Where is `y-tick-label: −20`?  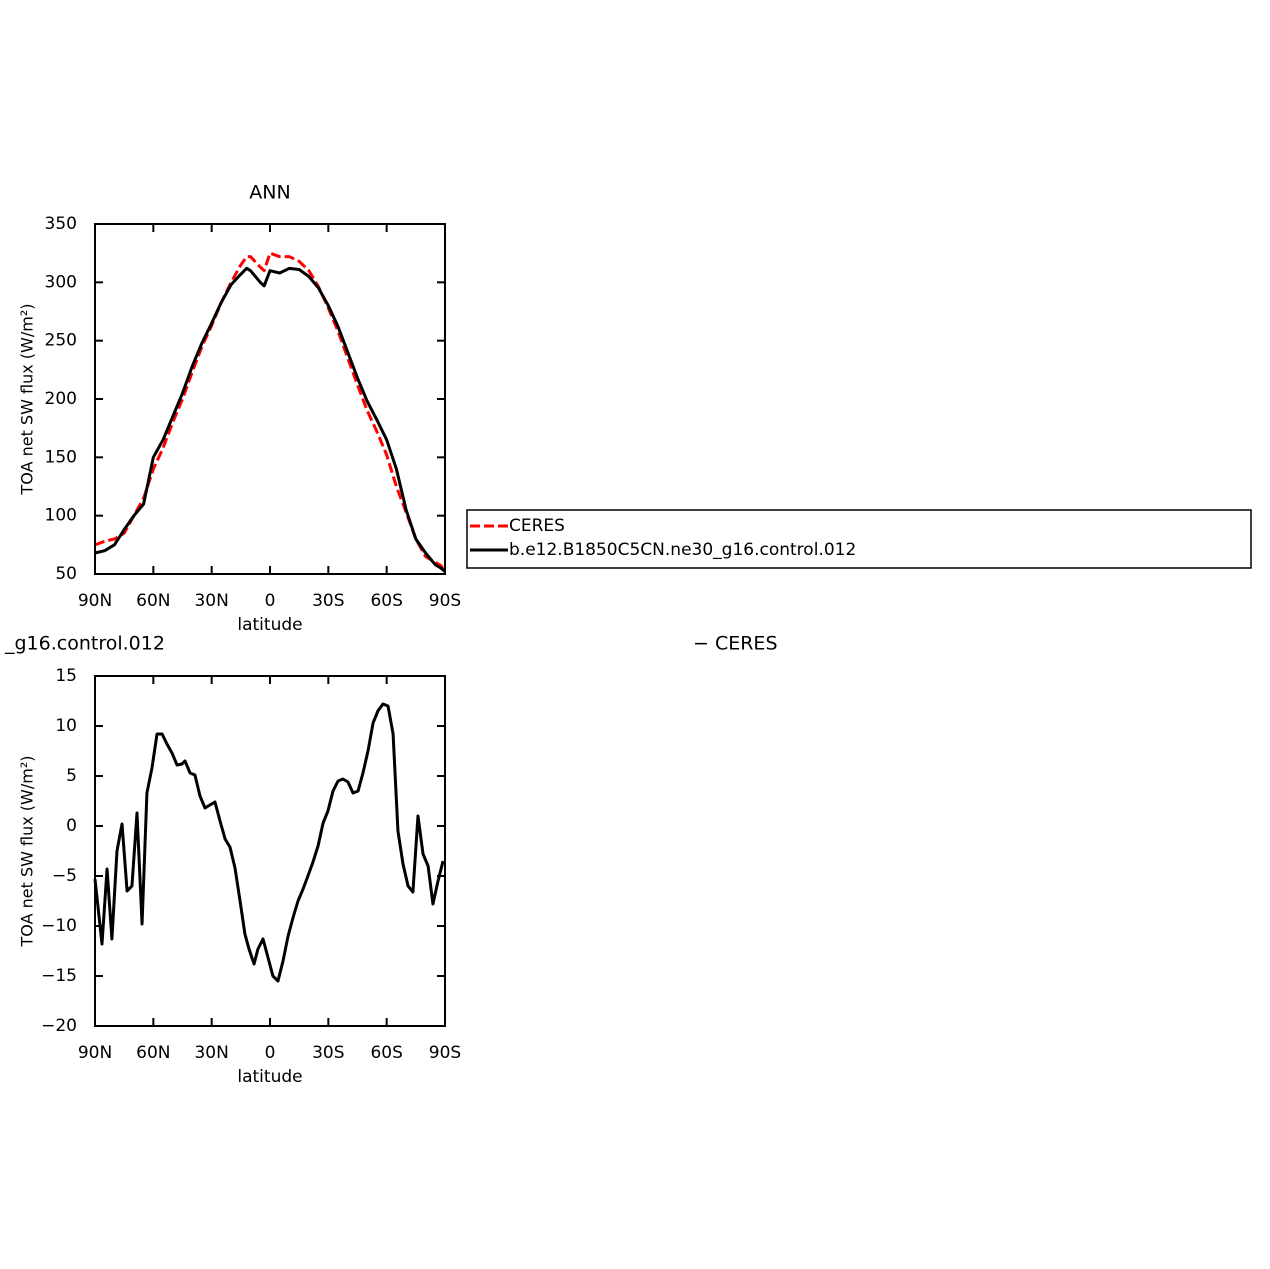 y-tick-label: −20 is located at coordinates (59, 1026).